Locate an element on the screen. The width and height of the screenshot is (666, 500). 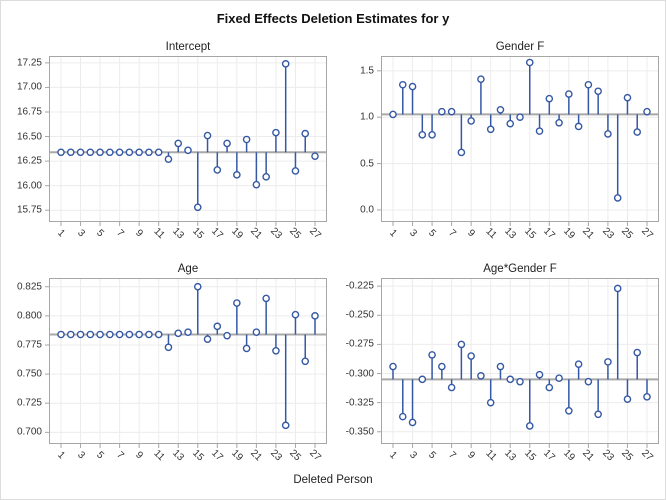
y-tick-label: 17.25 is located at coordinates (29, 63).